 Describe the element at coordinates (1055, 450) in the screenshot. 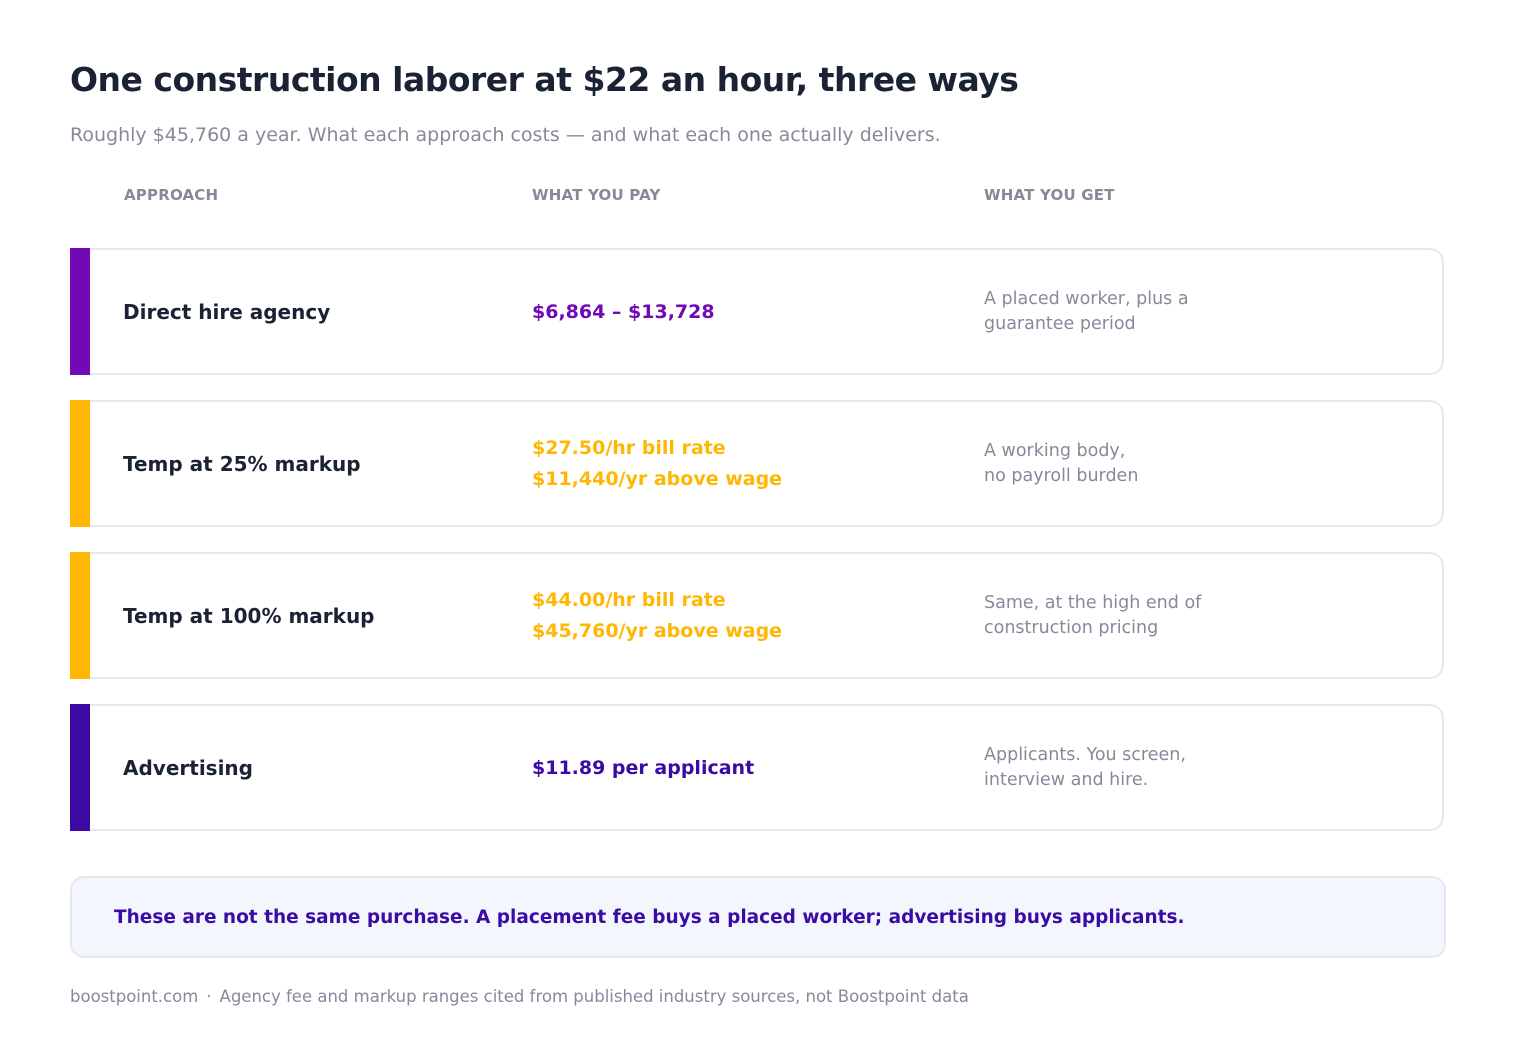

I see `row-get-line: A working body,` at that location.